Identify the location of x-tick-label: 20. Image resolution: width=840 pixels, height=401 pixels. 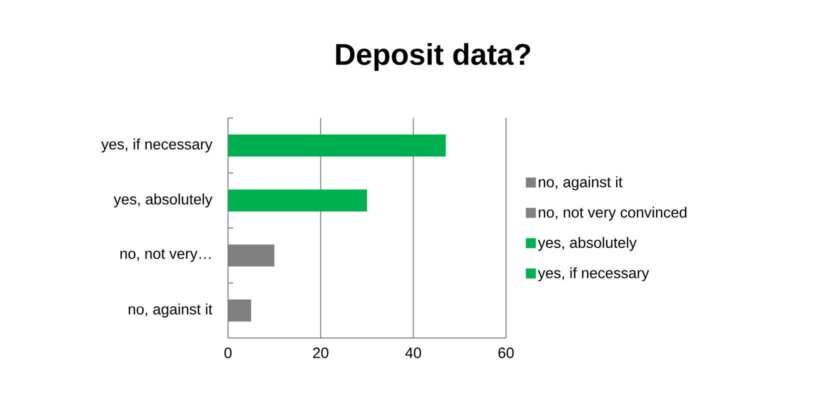
(320, 353).